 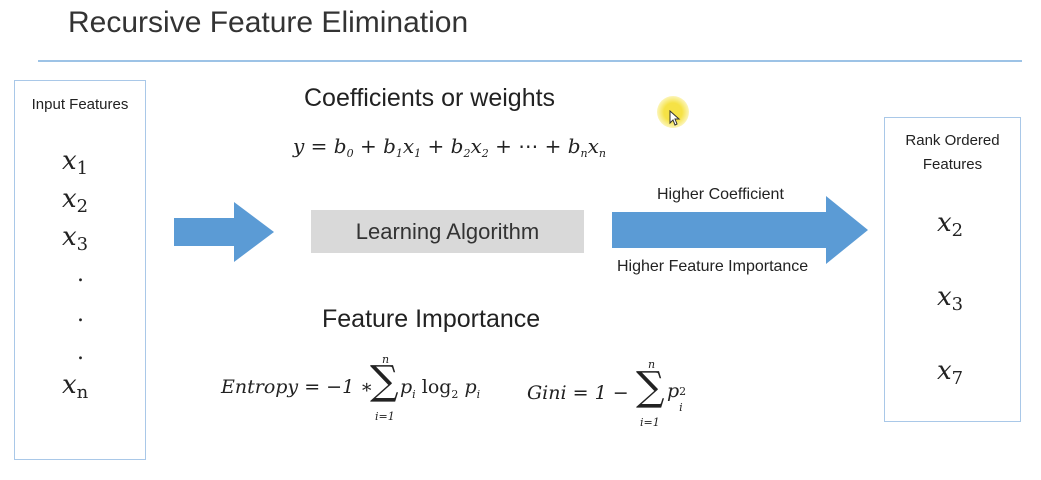 What do you see at coordinates (386, 359) in the screenshot?
I see `entropy-sum-upper: n` at bounding box center [386, 359].